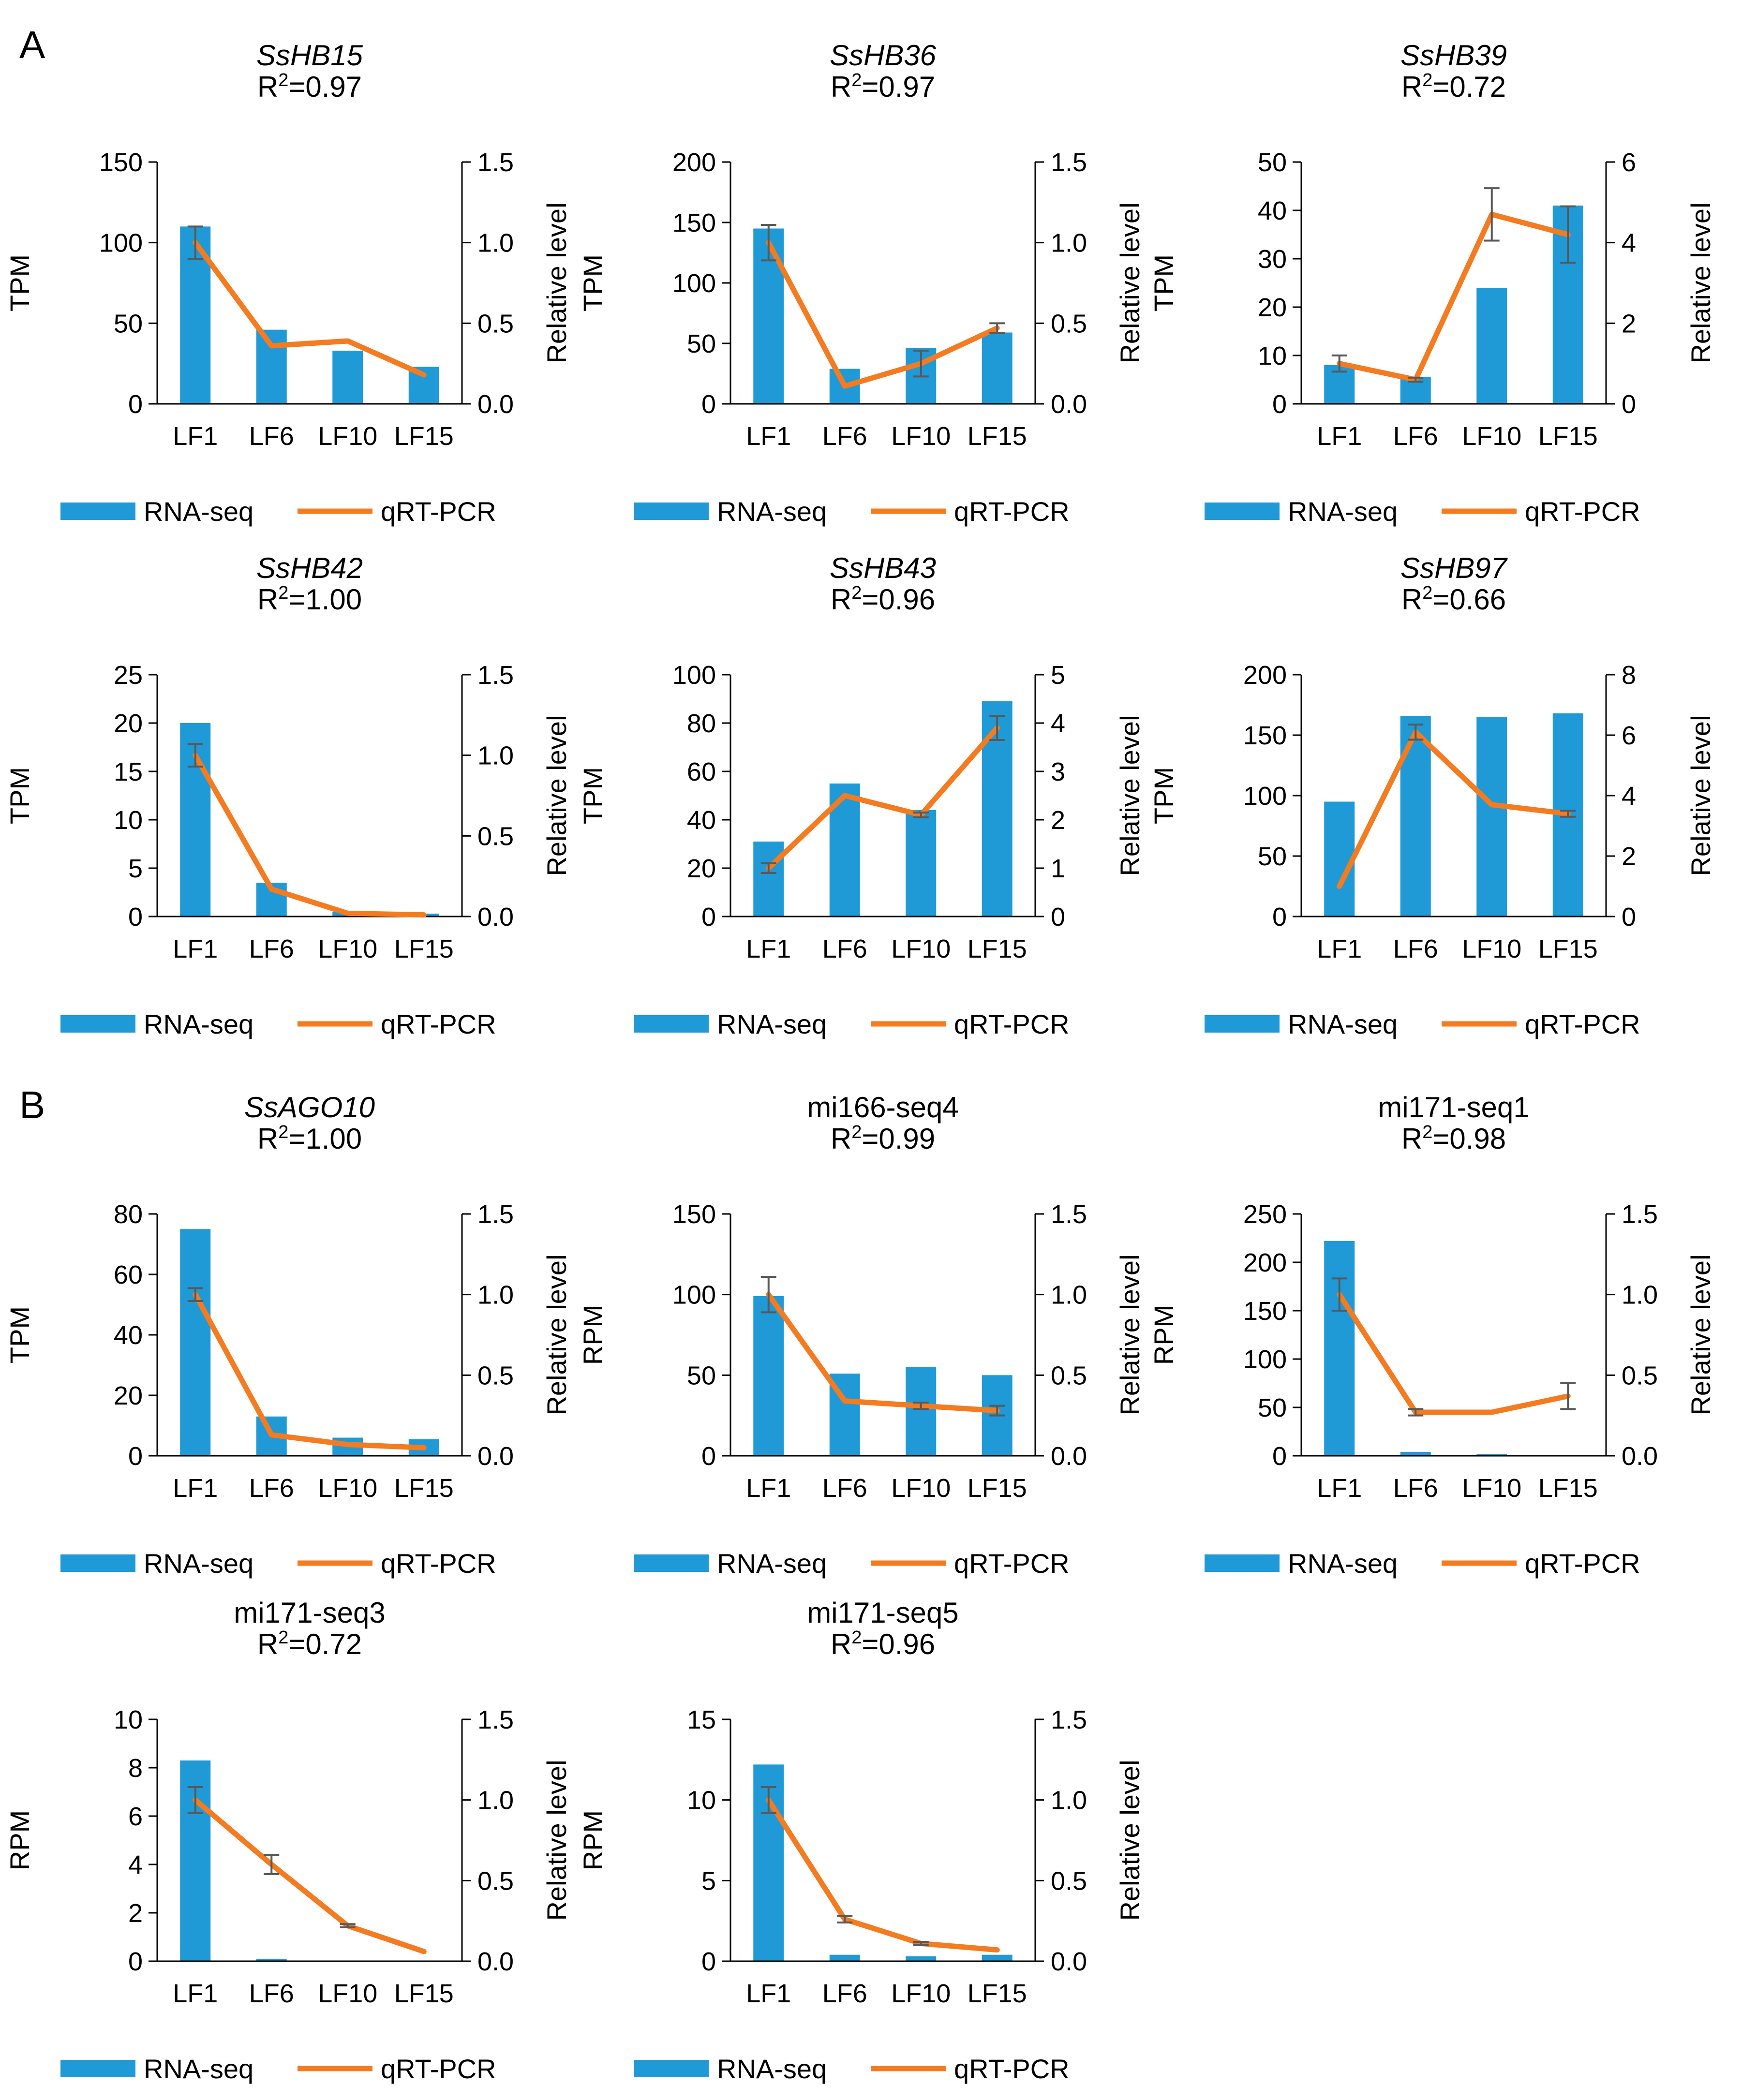  I want to click on r-squared-label: R2=0.96, so click(883, 599).